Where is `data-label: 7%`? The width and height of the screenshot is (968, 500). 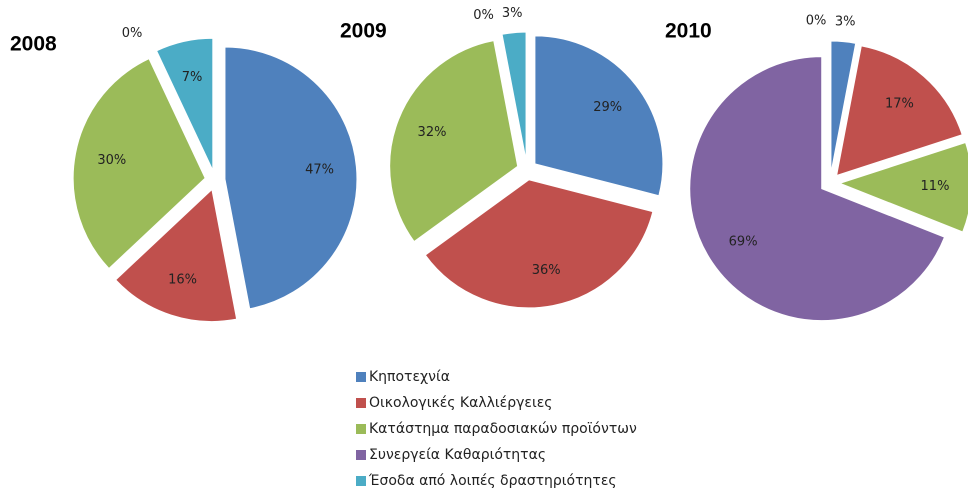 data-label: 7% is located at coordinates (192, 77).